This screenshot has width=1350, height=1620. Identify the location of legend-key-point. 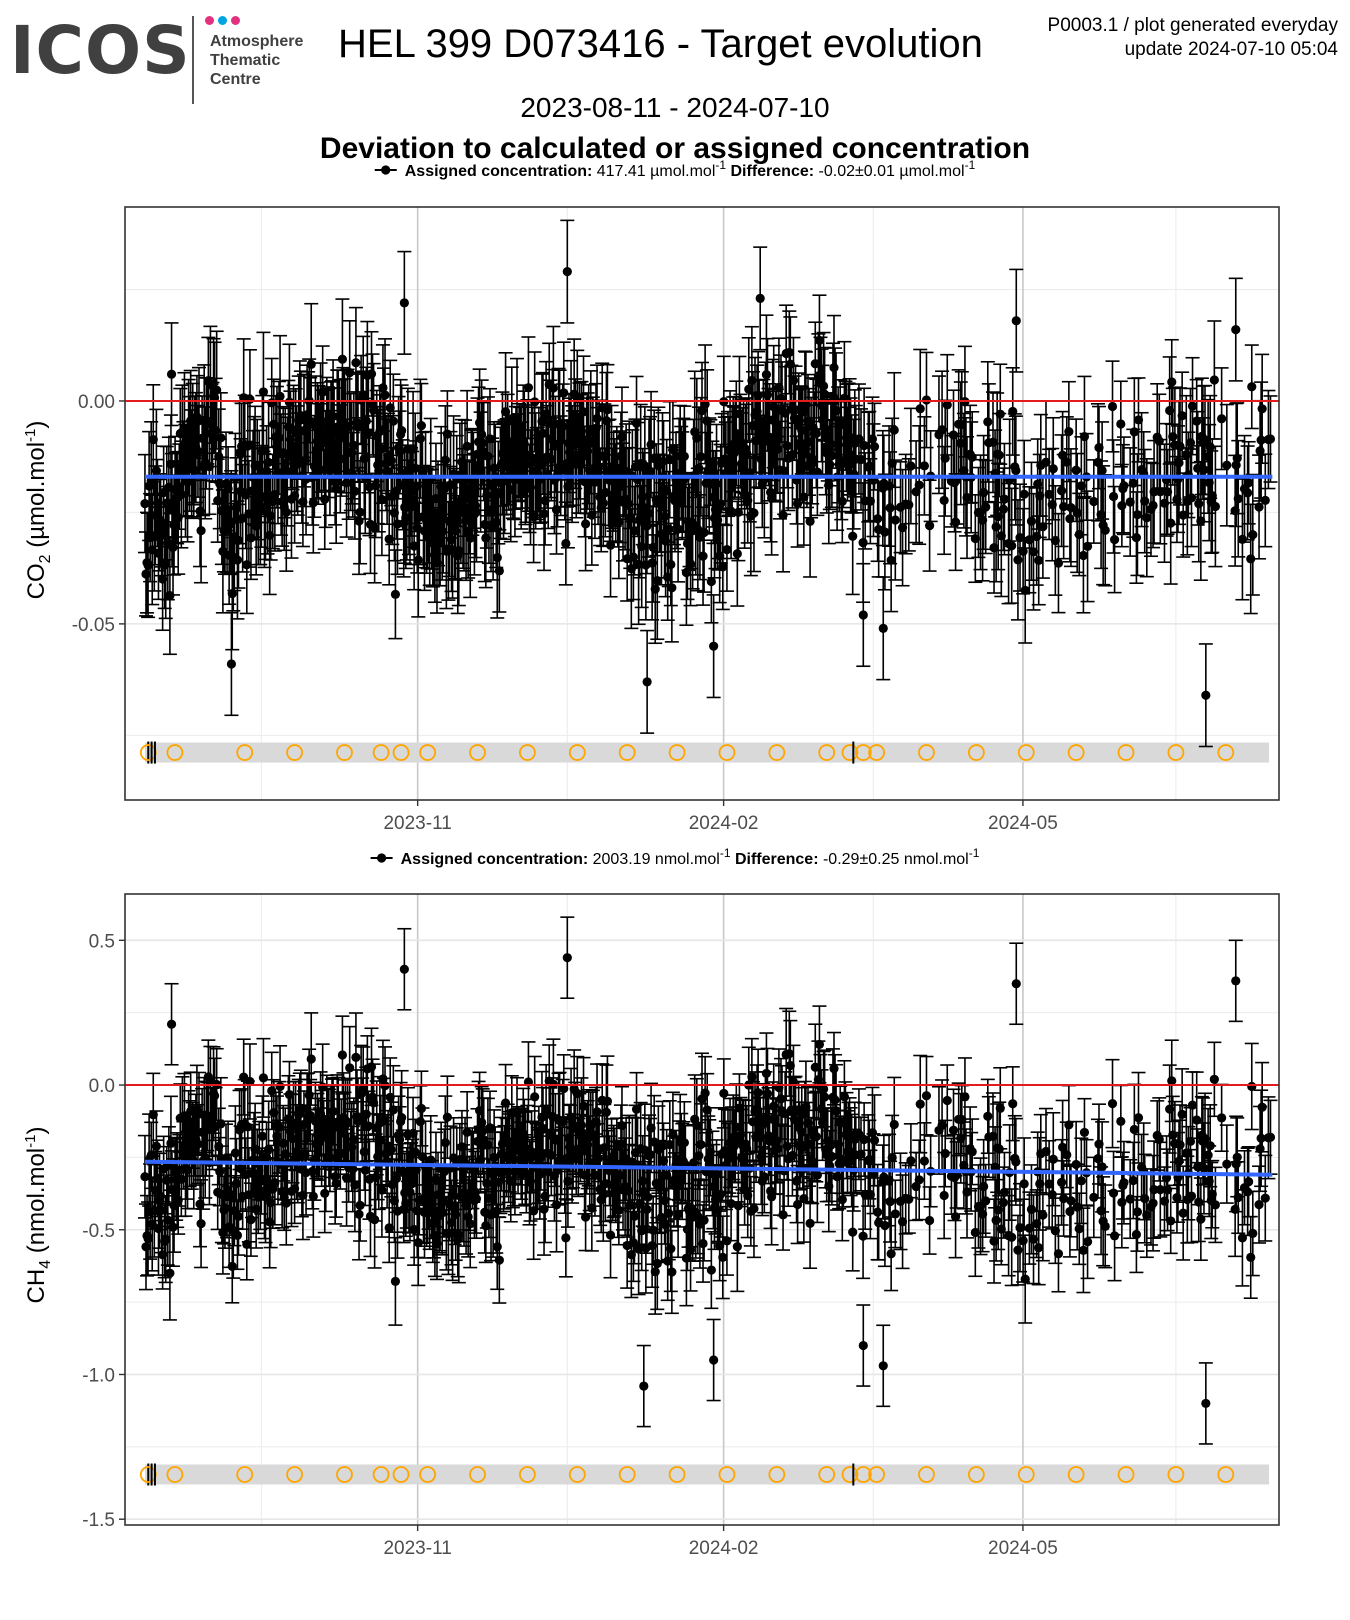
(386, 170).